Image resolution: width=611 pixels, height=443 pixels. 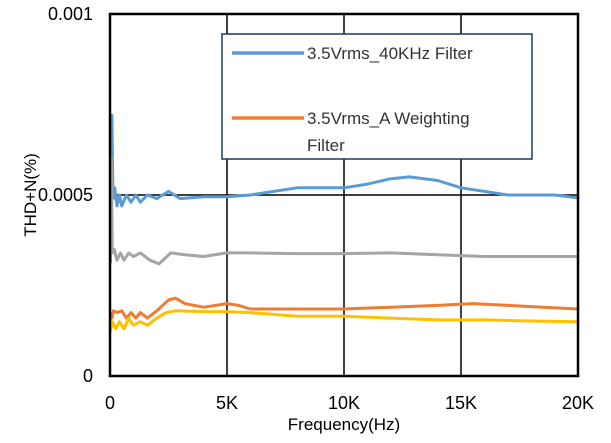 I want to click on legend-label-a-weighting-line1: 3.5Vrms_A Weighting, so click(x=388, y=118).